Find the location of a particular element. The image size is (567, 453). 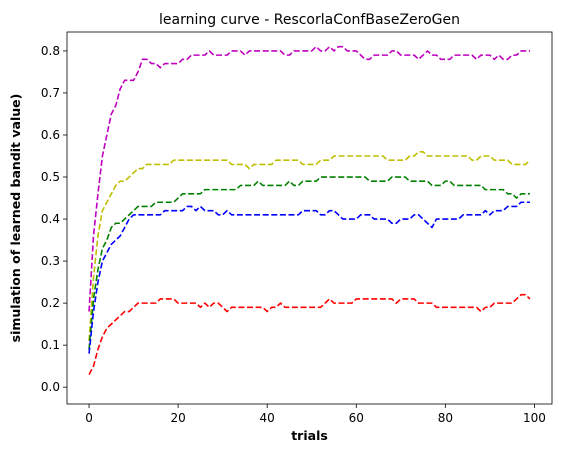

x-tick-label: 100 is located at coordinates (534, 418).